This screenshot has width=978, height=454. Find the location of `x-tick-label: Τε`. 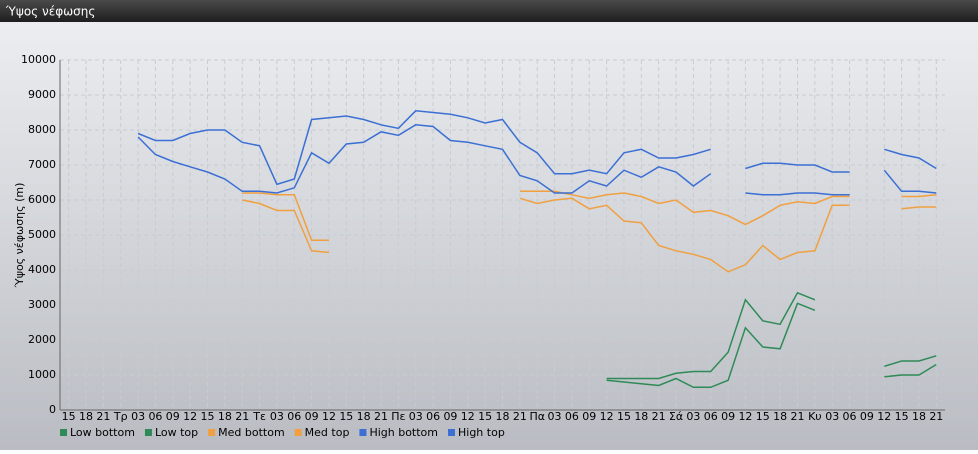

x-tick-label: Τε is located at coordinates (259, 416).